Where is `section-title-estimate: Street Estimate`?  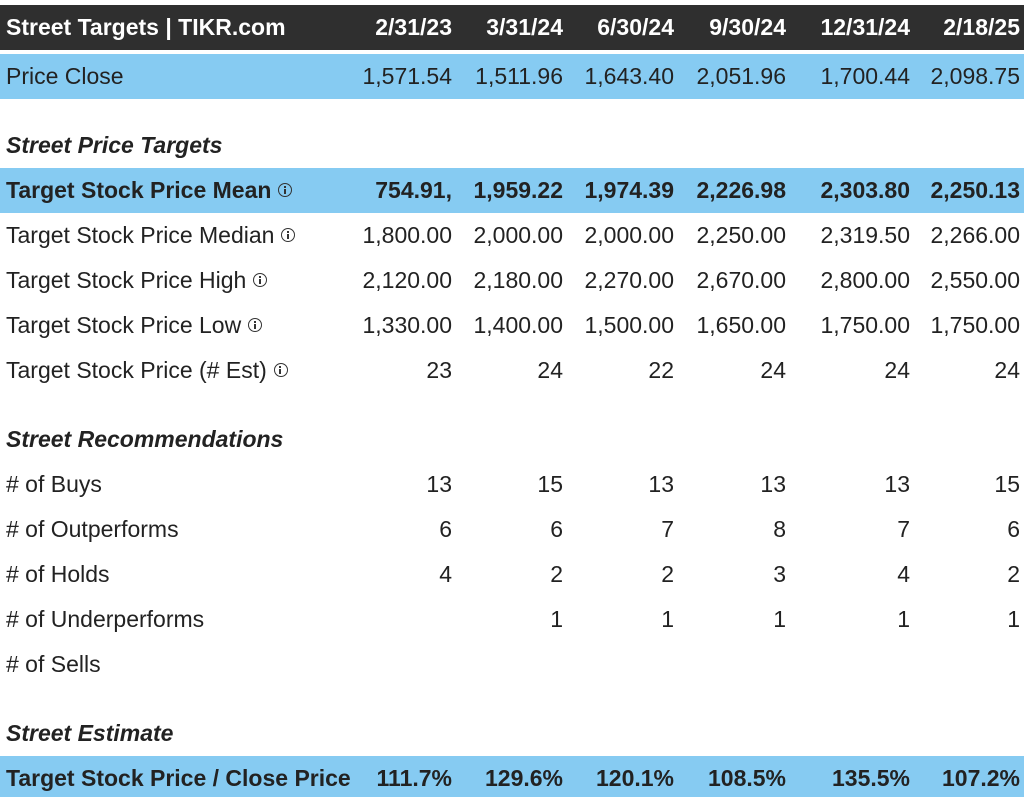
section-title-estimate: Street Estimate is located at coordinates (90, 733).